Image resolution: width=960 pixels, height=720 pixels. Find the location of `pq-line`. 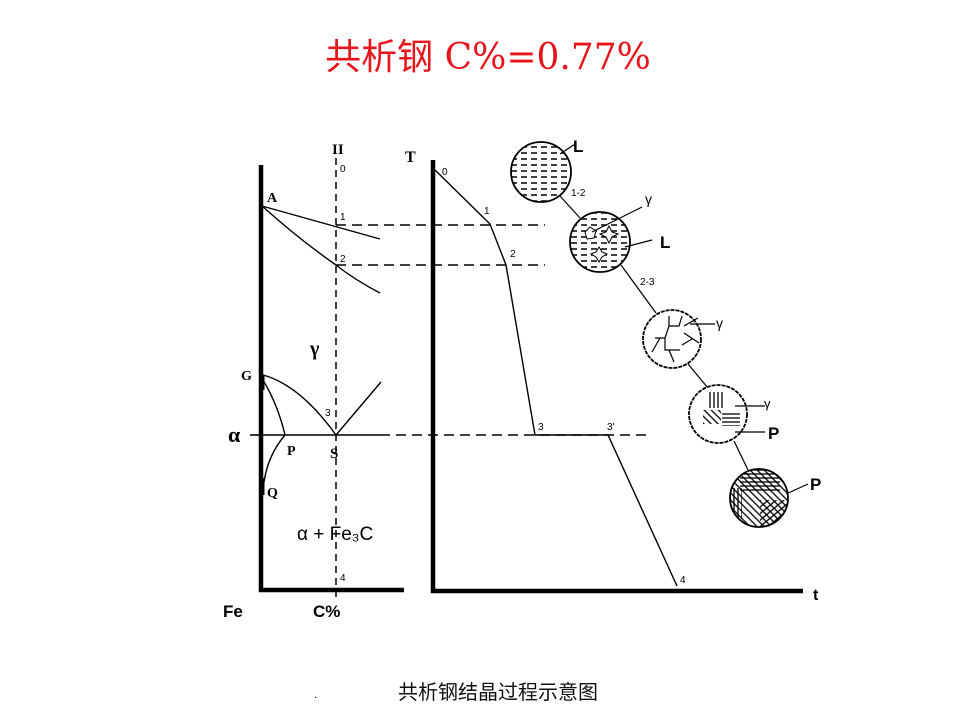

pq-line is located at coordinates (274, 458).